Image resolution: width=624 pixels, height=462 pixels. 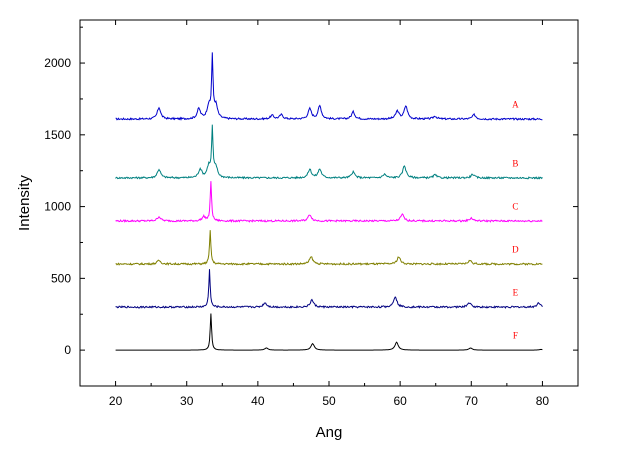 I want to click on series-line-E, so click(x=329, y=289).